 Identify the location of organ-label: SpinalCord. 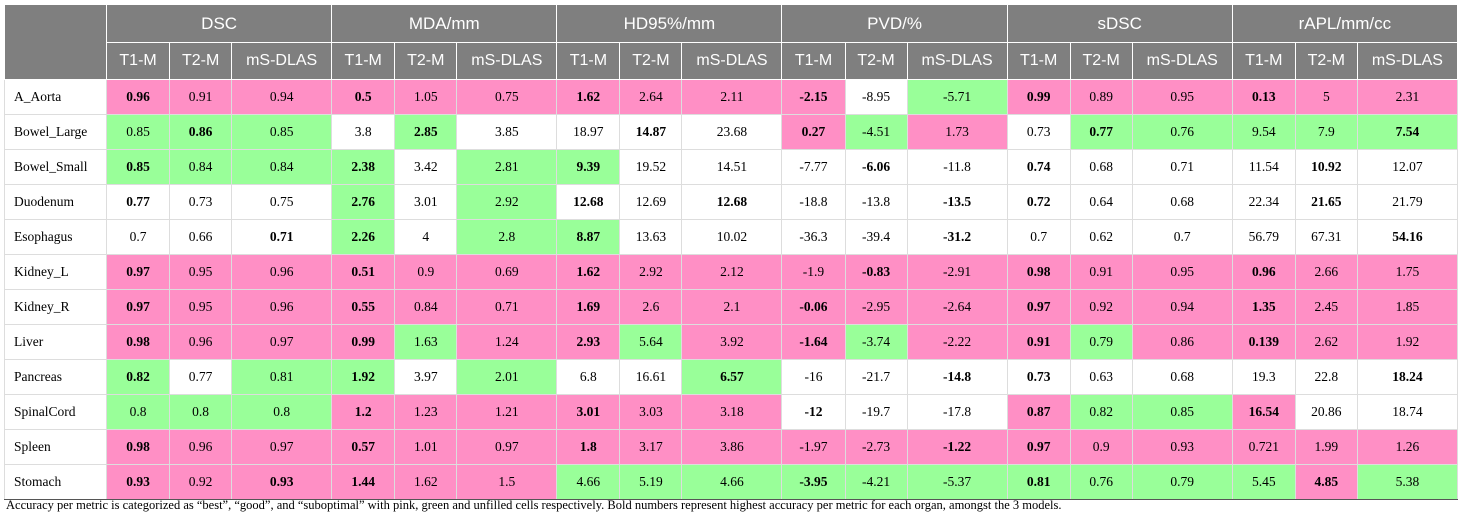
(55, 412).